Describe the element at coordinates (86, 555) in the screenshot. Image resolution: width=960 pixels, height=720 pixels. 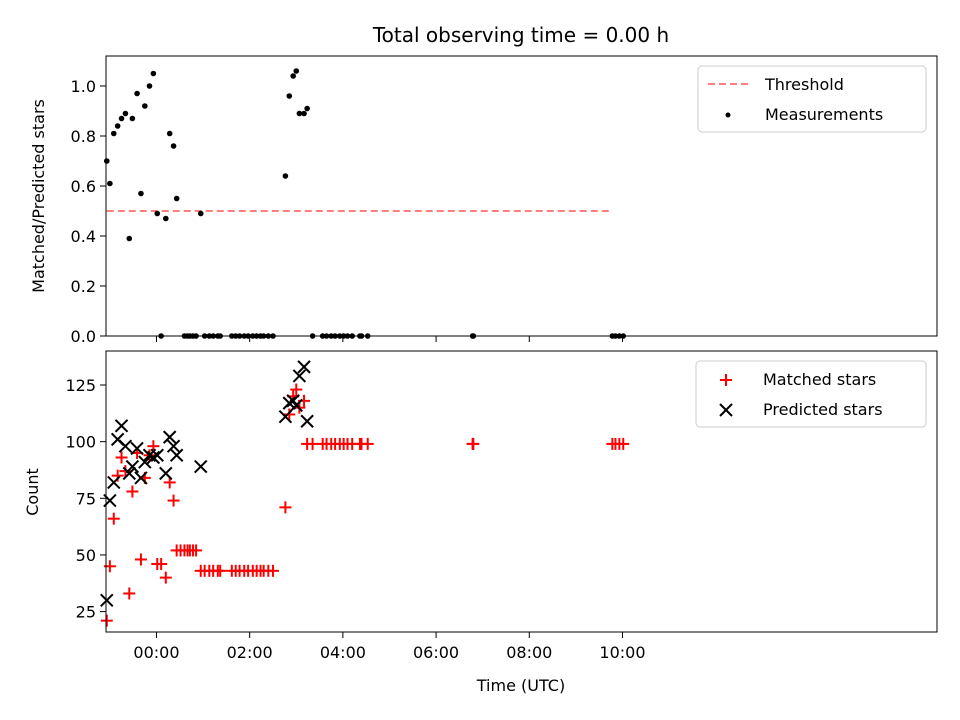
I see `bottom-y-tick-label: 50` at that location.